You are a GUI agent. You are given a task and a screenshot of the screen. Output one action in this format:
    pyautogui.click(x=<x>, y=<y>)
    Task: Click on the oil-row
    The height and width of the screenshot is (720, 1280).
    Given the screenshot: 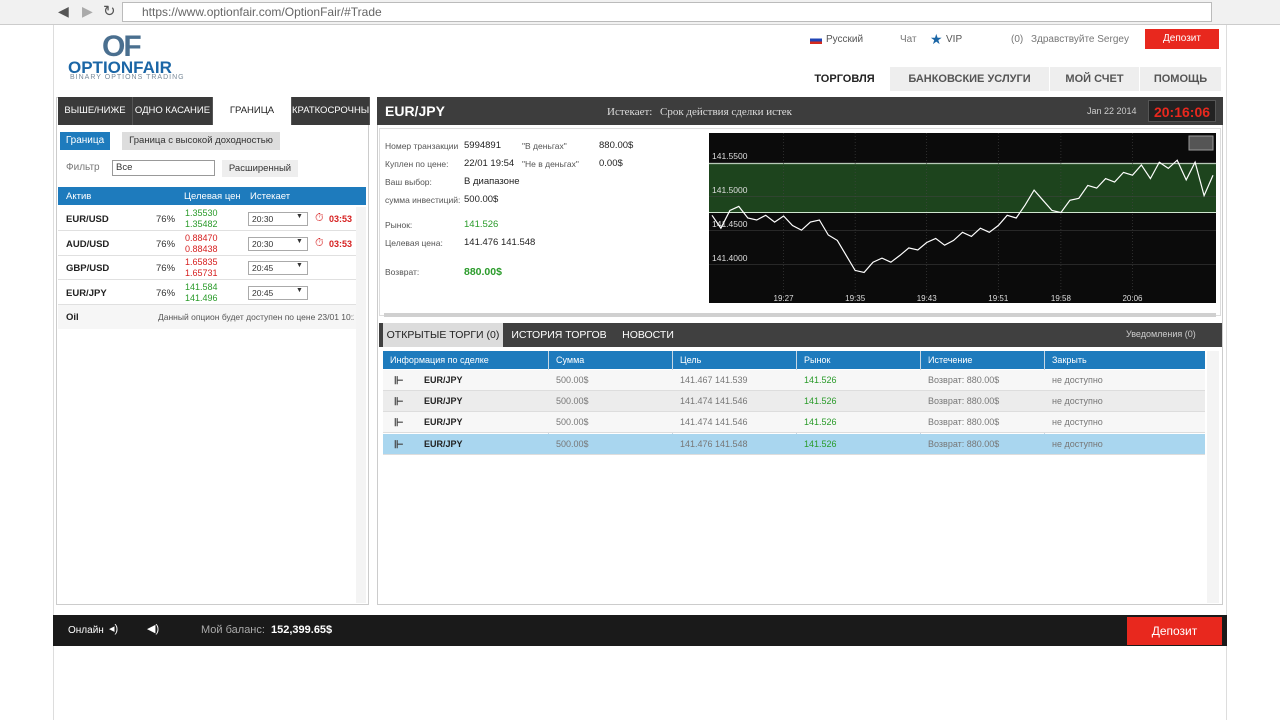 What is the action you would take?
    pyautogui.click(x=207, y=317)
    